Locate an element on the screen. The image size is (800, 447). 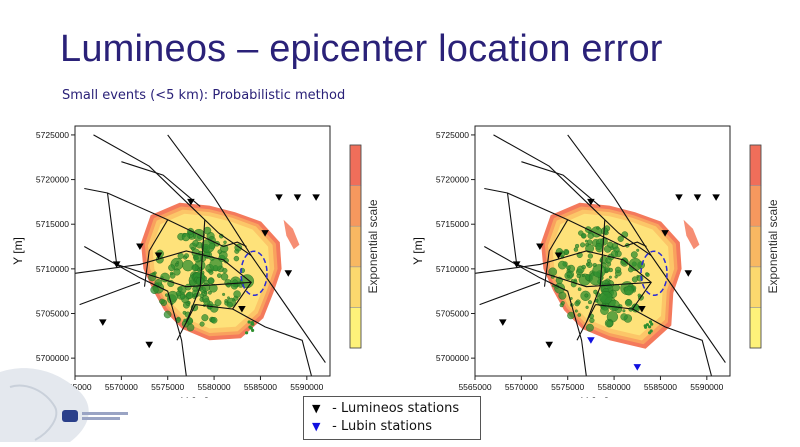
x-tick-label: 5585000 is located at coordinates (260, 387).